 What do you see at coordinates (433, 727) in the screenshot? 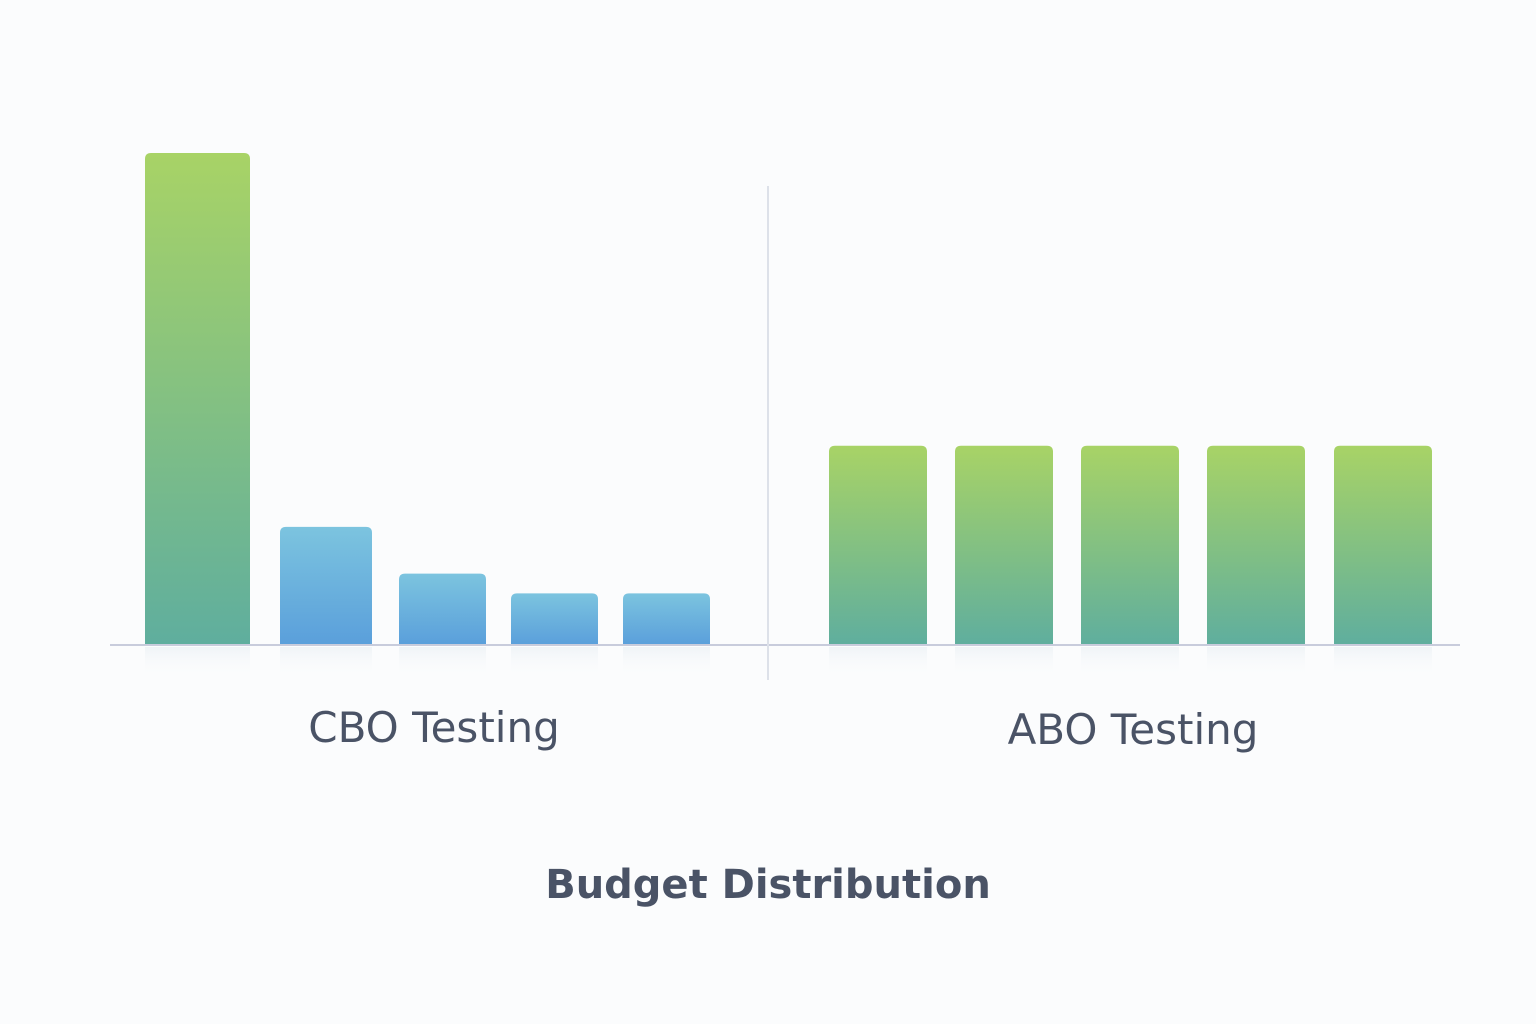
I see `group-label-cbo: CBO Testing` at bounding box center [433, 727].